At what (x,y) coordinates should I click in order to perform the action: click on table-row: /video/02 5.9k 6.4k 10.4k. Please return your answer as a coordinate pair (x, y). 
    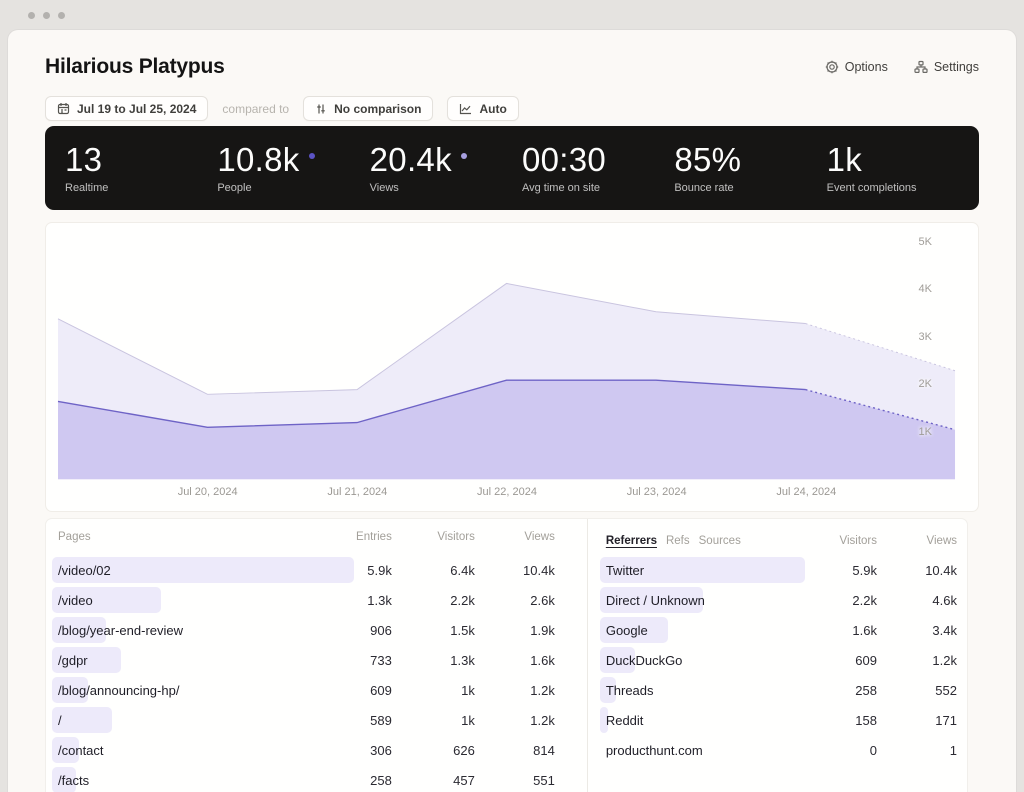
    Looking at the image, I should click on (303, 570).